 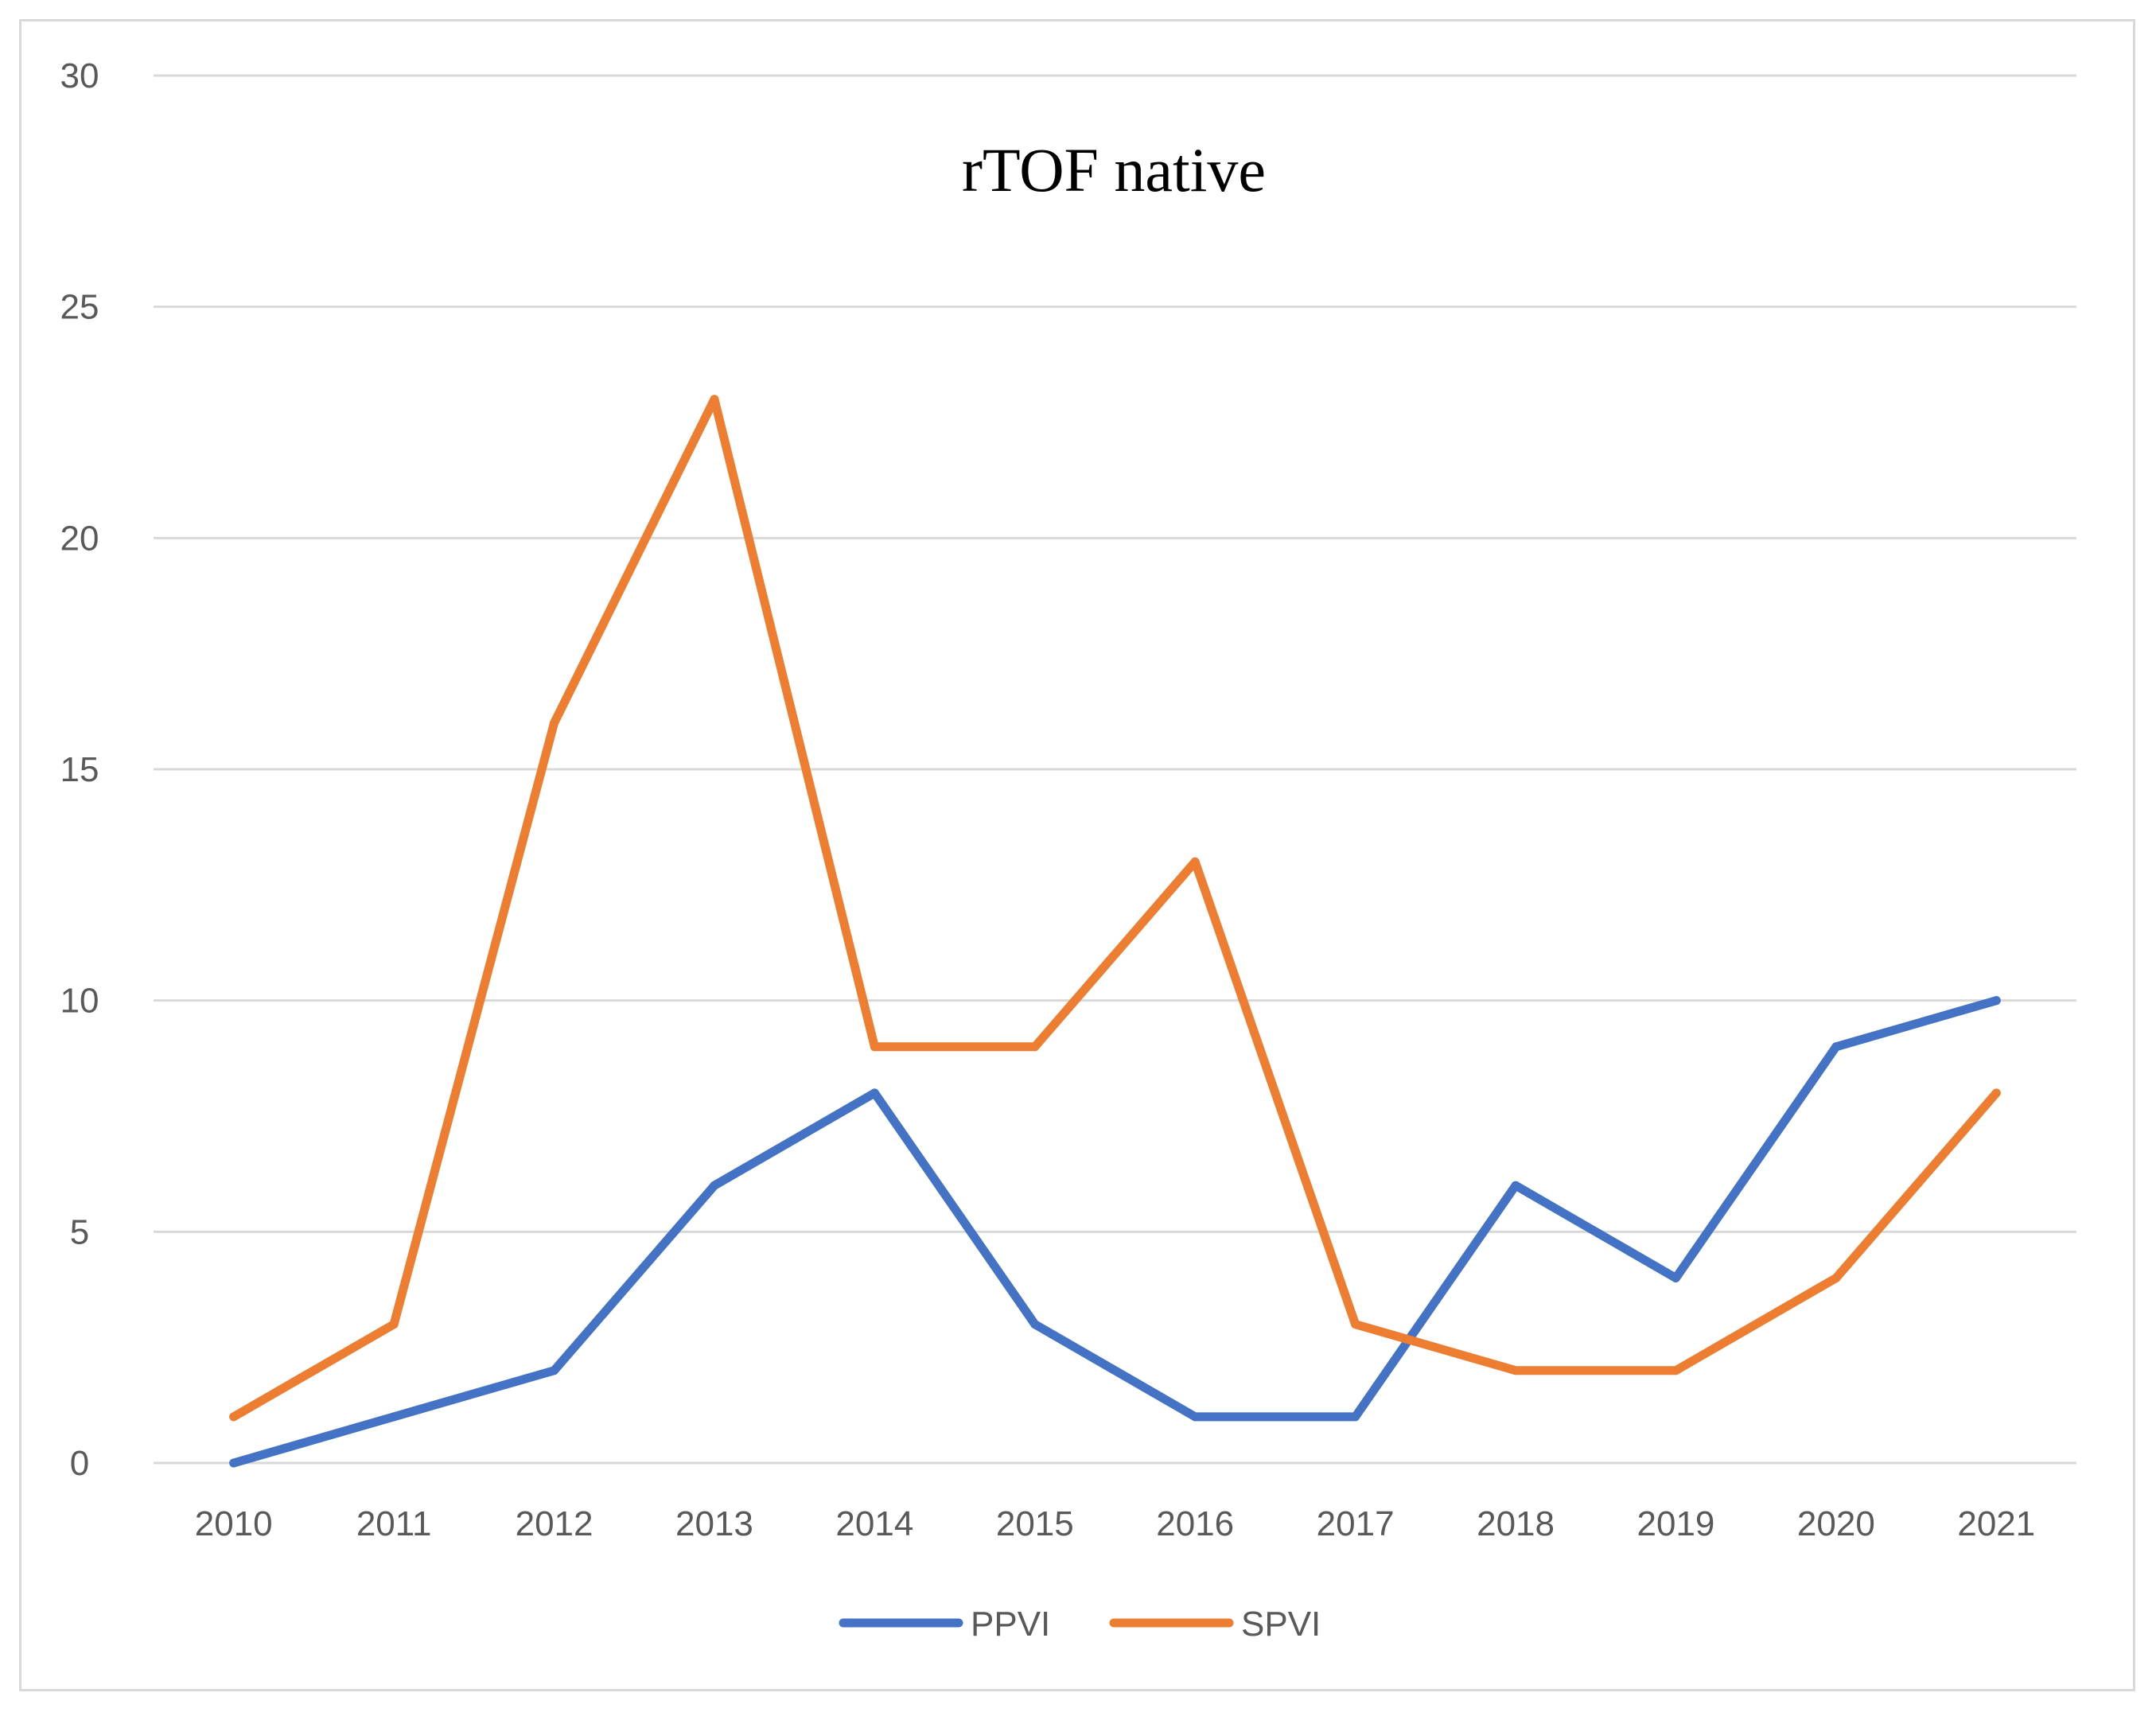 I want to click on x-tick-label: 2018, so click(x=1516, y=1523).